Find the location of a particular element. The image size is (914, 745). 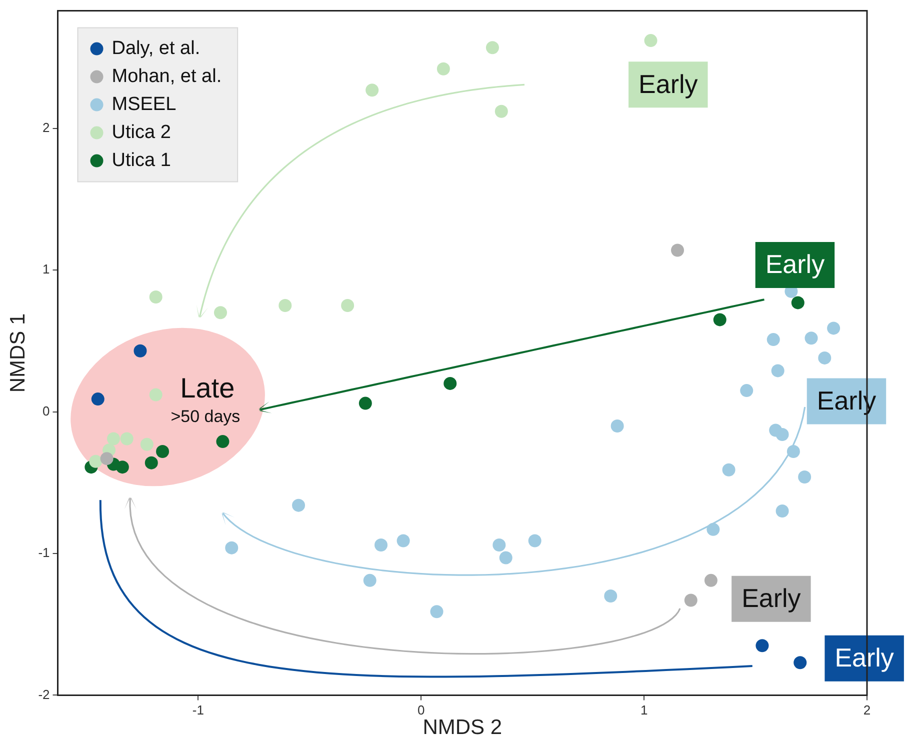

x-axis-title: NMDS 2 is located at coordinates (462, 728).